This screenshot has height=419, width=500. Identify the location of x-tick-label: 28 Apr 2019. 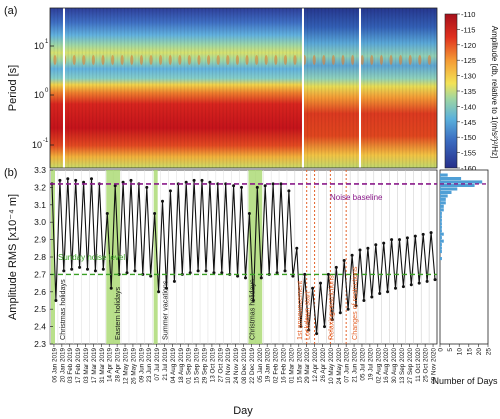
(118, 365).